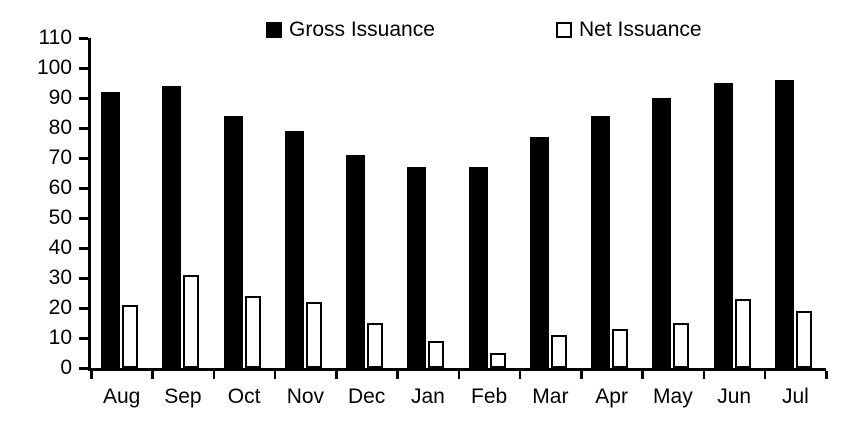 This screenshot has height=430, width=852. I want to click on y-tick-label: 70, so click(60, 157).